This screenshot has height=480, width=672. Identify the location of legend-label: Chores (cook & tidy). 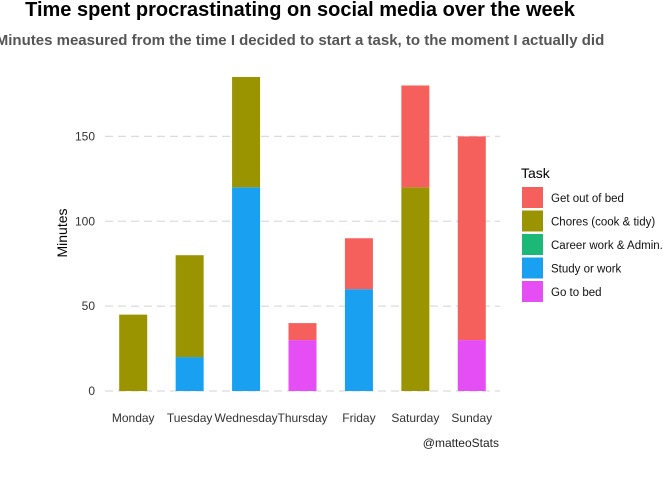
(603, 223).